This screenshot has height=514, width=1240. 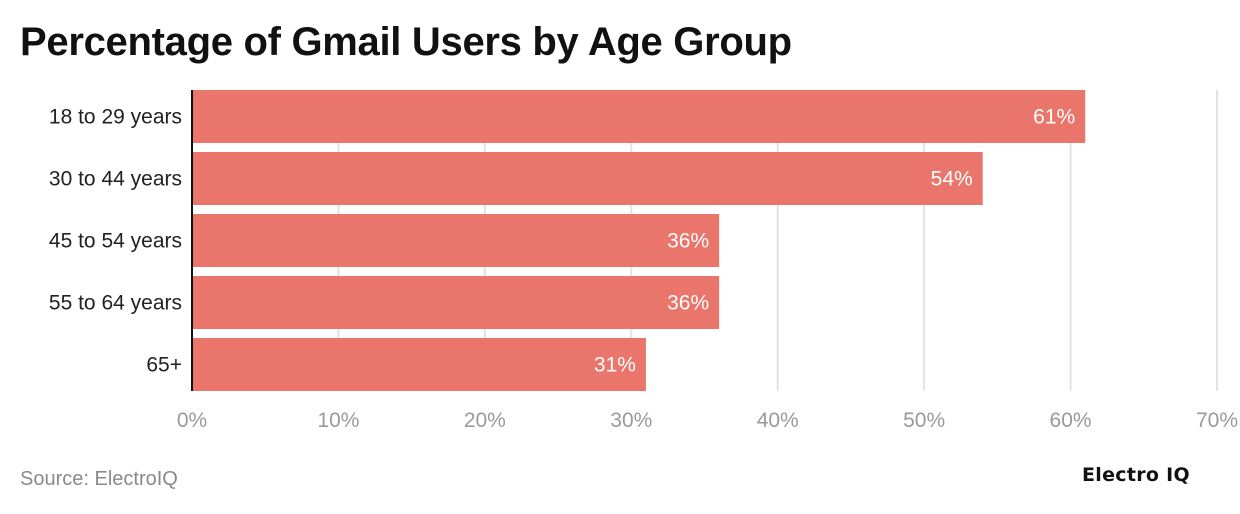 I want to click on x-tick-label: 30%, so click(x=631, y=420).